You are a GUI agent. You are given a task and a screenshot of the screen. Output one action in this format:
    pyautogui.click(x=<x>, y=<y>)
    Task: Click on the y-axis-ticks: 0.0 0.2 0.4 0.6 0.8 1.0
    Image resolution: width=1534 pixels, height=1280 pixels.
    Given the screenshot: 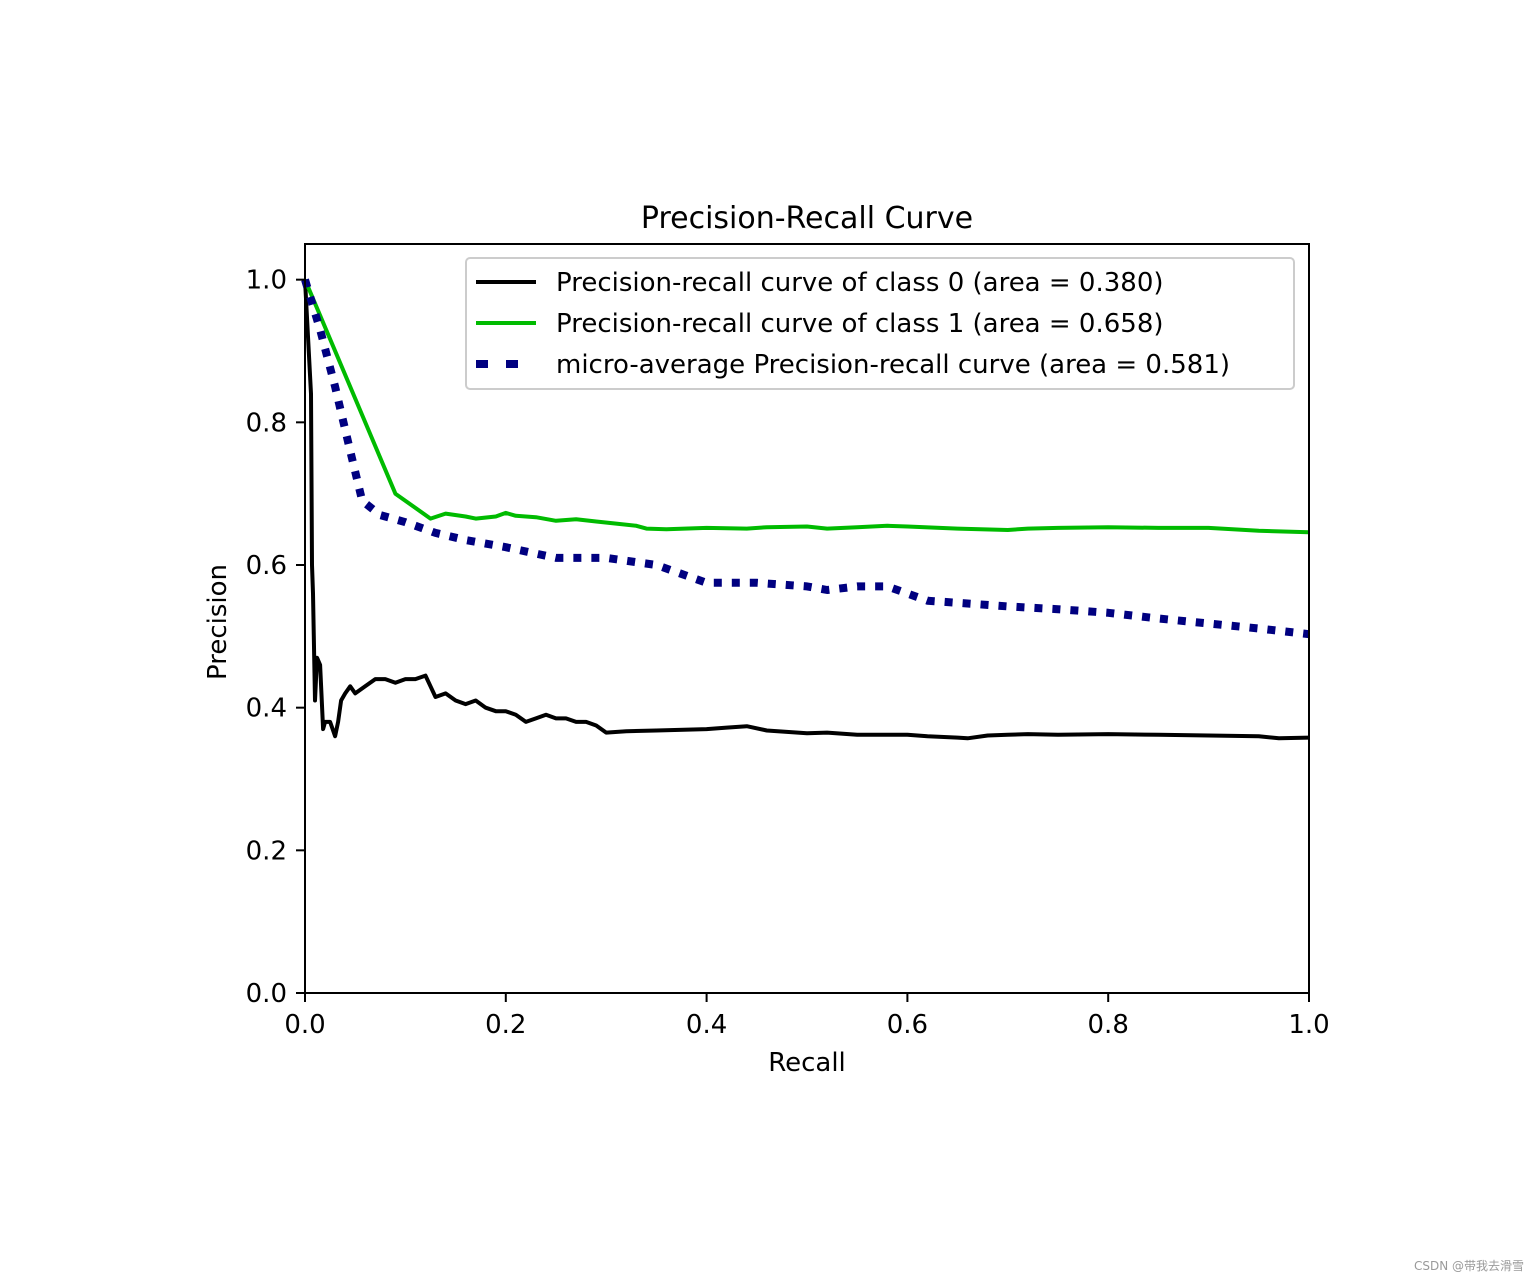 What is the action you would take?
    pyautogui.click(x=275, y=637)
    